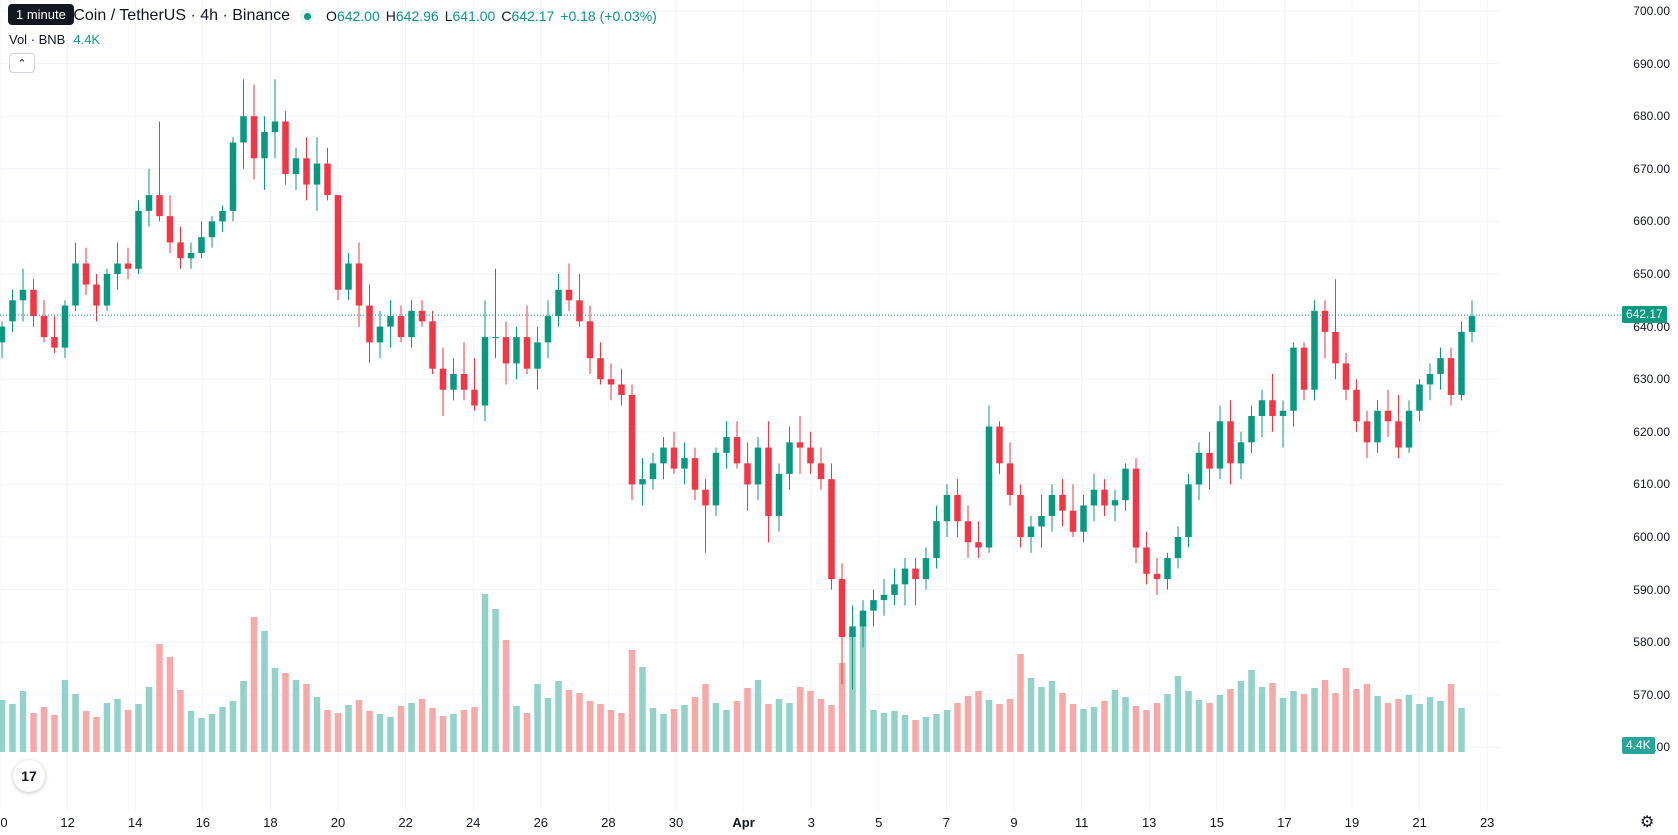  I want to click on price-axis-label: 600.00, so click(1651, 537).